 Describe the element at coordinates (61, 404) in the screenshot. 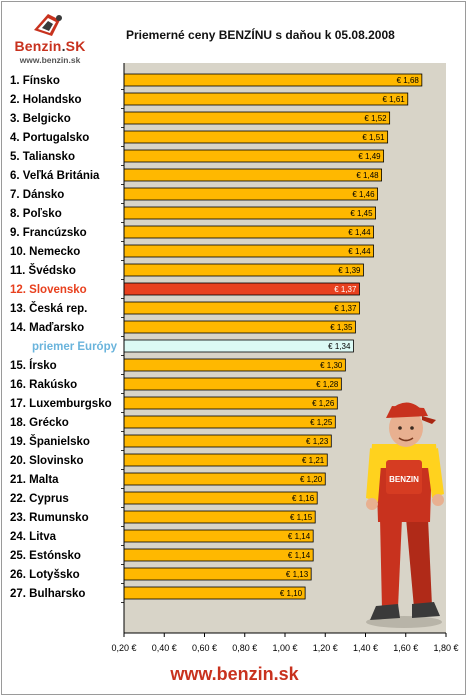

I see `category-label: 17. Luxemburgsko` at that location.